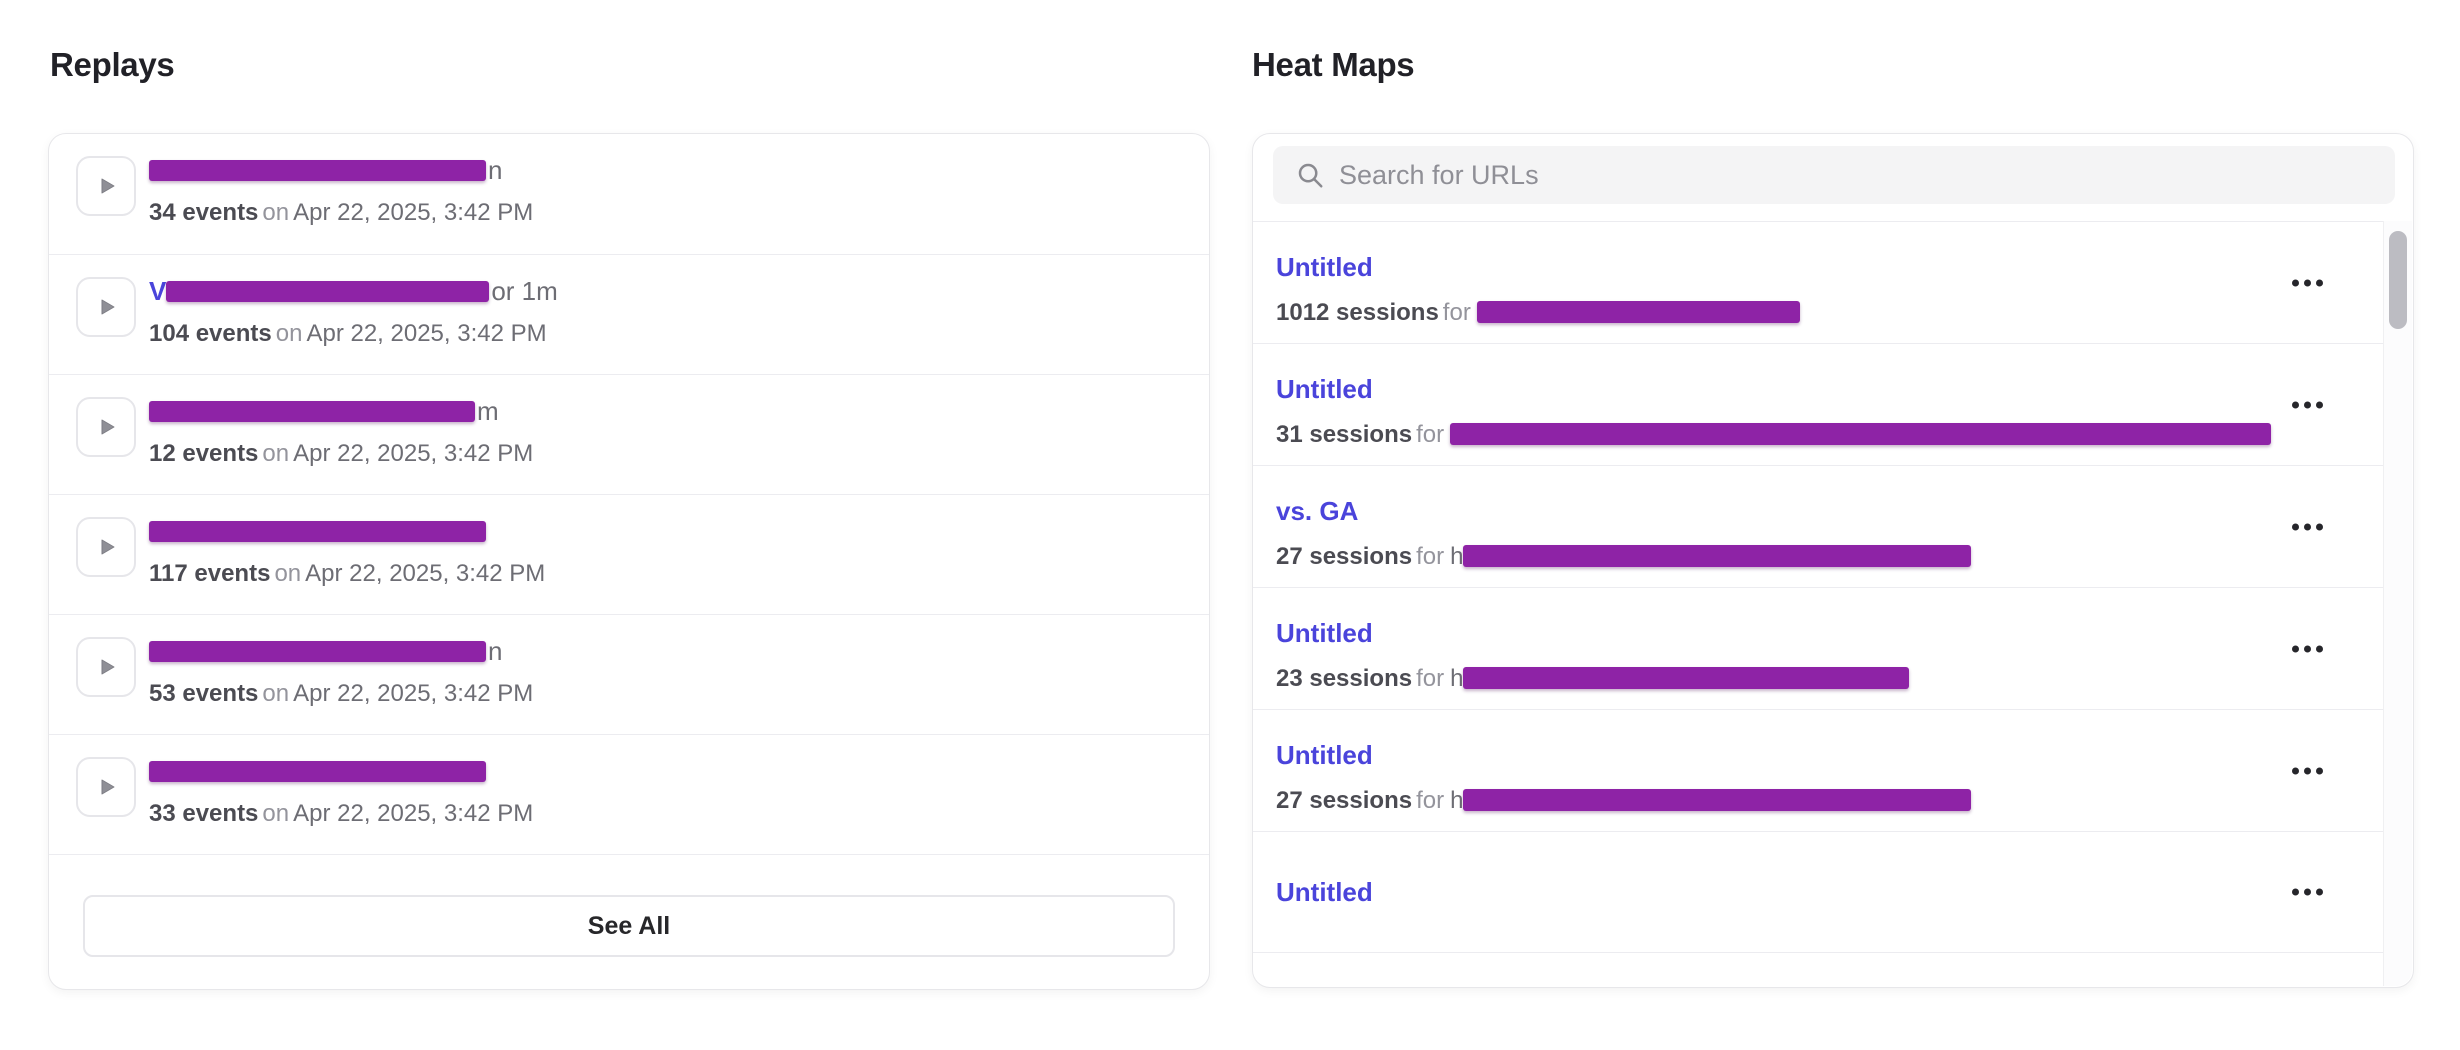 The image size is (2460, 1050). I want to click on heatmap-row: Untitled 23 sessions for h, so click(1818, 648).